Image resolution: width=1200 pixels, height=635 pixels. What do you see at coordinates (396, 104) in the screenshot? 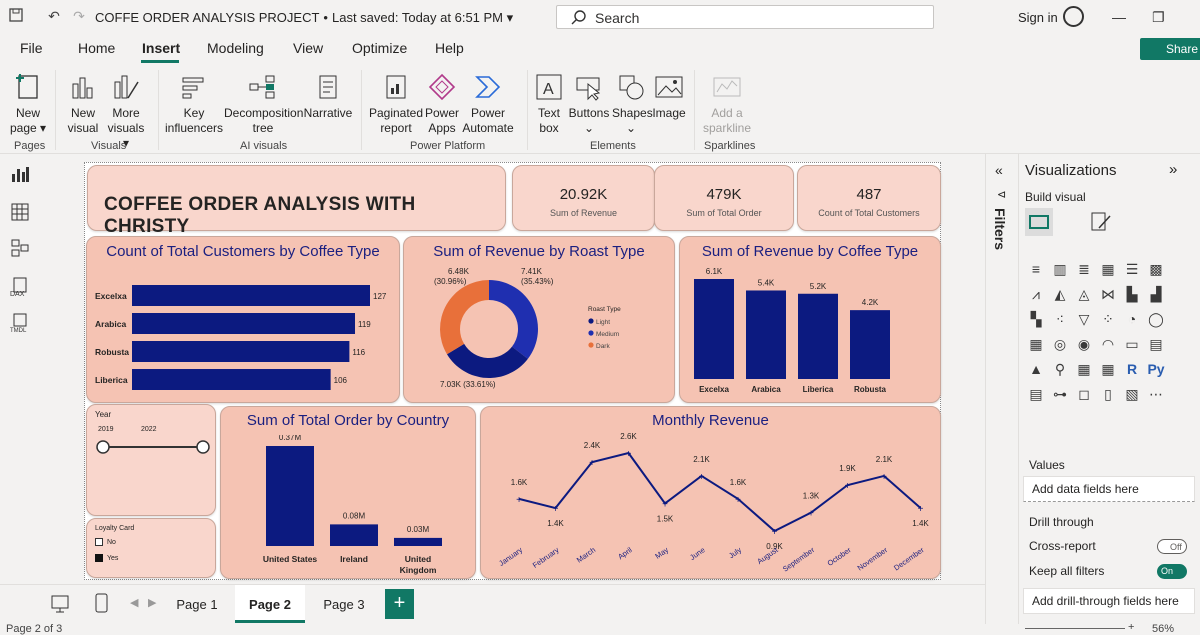
I see `paginated-report-button: Paginated report` at bounding box center [396, 104].